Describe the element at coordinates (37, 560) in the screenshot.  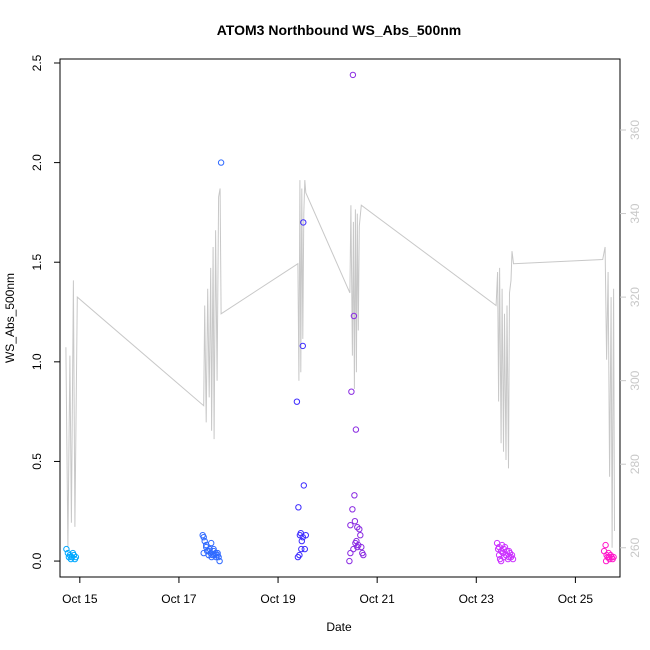
I see `y-tick-label: 0.0` at that location.